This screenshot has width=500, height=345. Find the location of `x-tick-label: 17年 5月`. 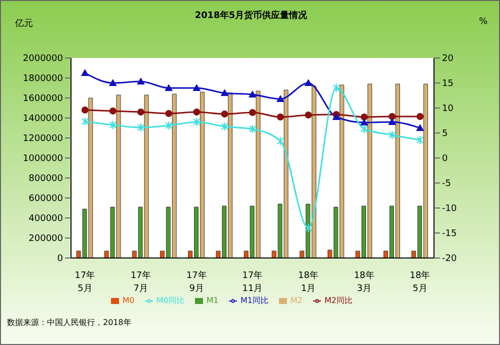

x-tick-label: 17年 5月 is located at coordinates (85, 282).